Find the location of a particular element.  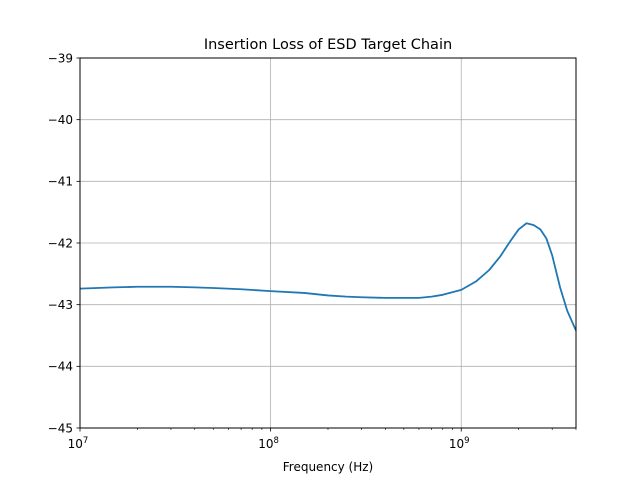

y-tick-label: −39 is located at coordinates (60, 58).